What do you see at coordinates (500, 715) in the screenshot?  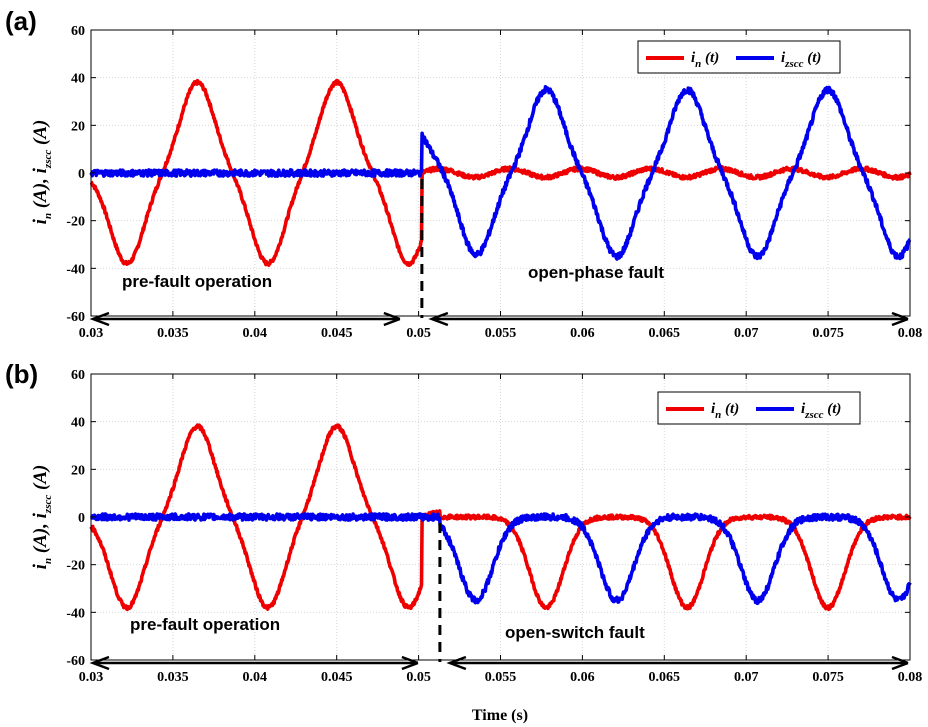 I see `panel-b-xlabel: Time (s)` at bounding box center [500, 715].